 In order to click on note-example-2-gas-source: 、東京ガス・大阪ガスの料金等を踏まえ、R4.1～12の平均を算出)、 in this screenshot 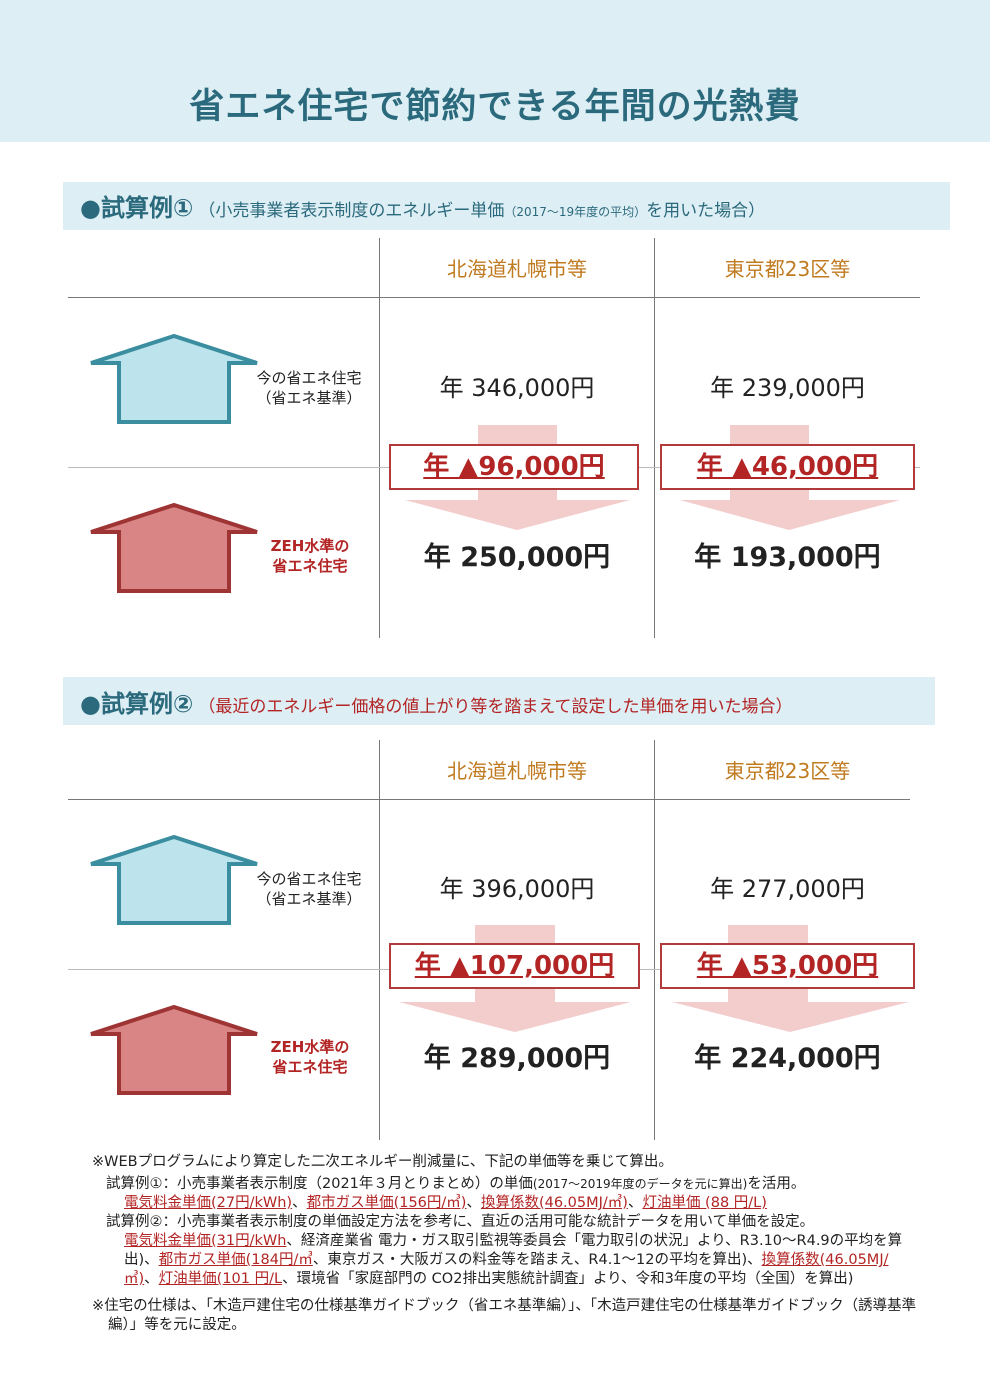, I will do `click(537, 1260)`.